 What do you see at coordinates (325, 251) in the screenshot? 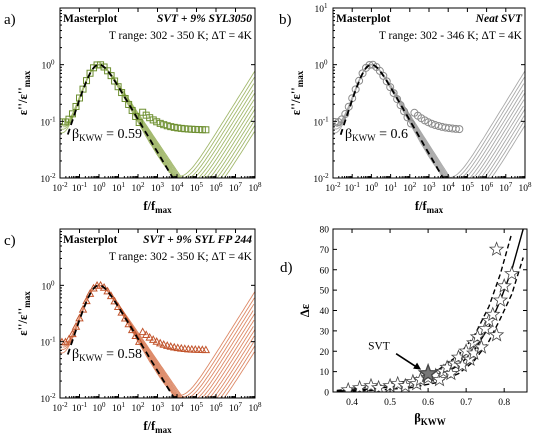
I see `y-tick-label: 70` at bounding box center [325, 251].